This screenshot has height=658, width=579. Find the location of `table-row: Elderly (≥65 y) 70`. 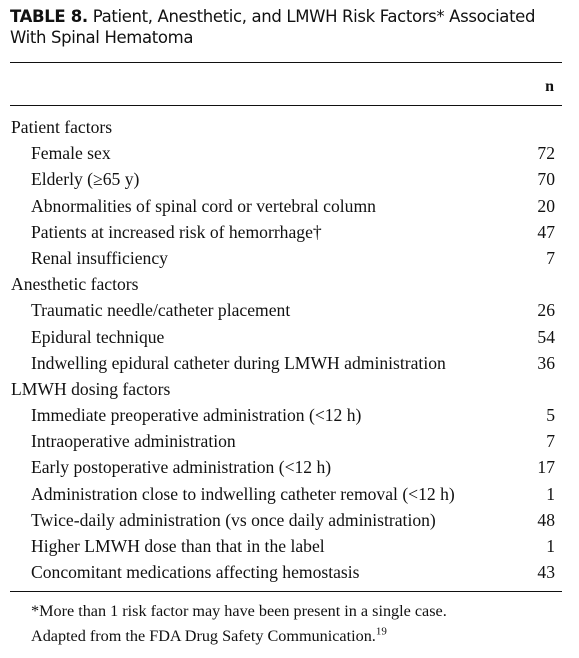

table-row: Elderly (≥65 y) 70 is located at coordinates (289, 179).